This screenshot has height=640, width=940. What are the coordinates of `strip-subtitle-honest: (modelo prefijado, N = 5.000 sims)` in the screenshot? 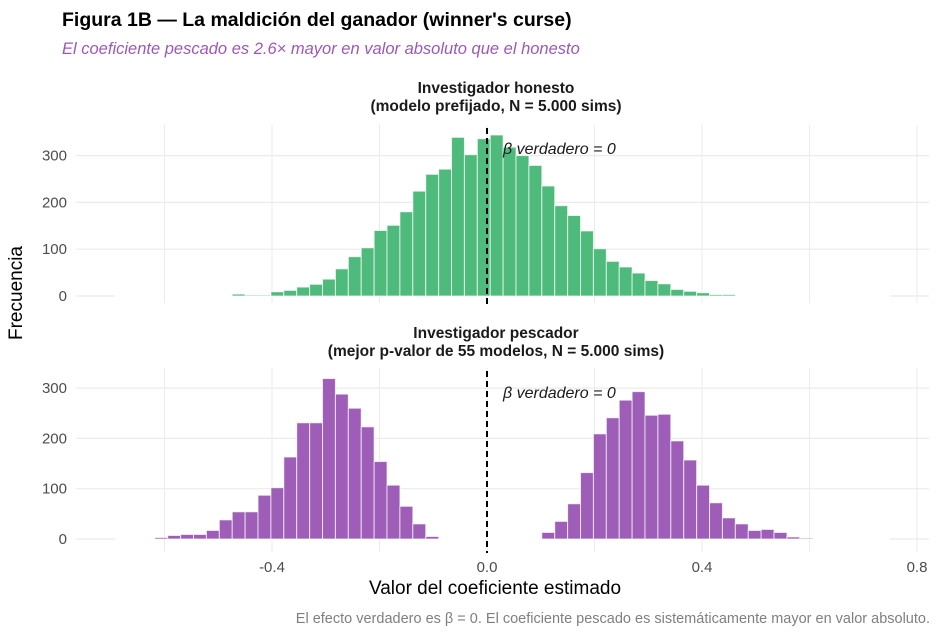 It's located at (496, 106).